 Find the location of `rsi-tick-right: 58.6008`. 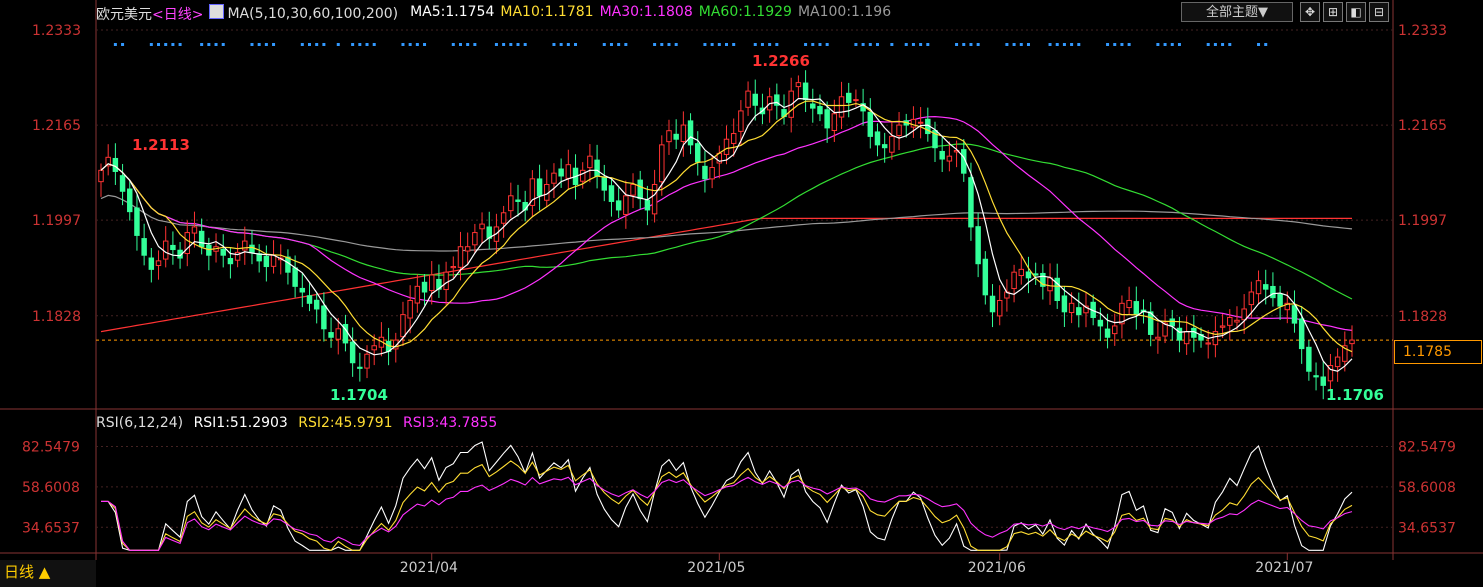

rsi-tick-right: 58.6008 is located at coordinates (1427, 488).